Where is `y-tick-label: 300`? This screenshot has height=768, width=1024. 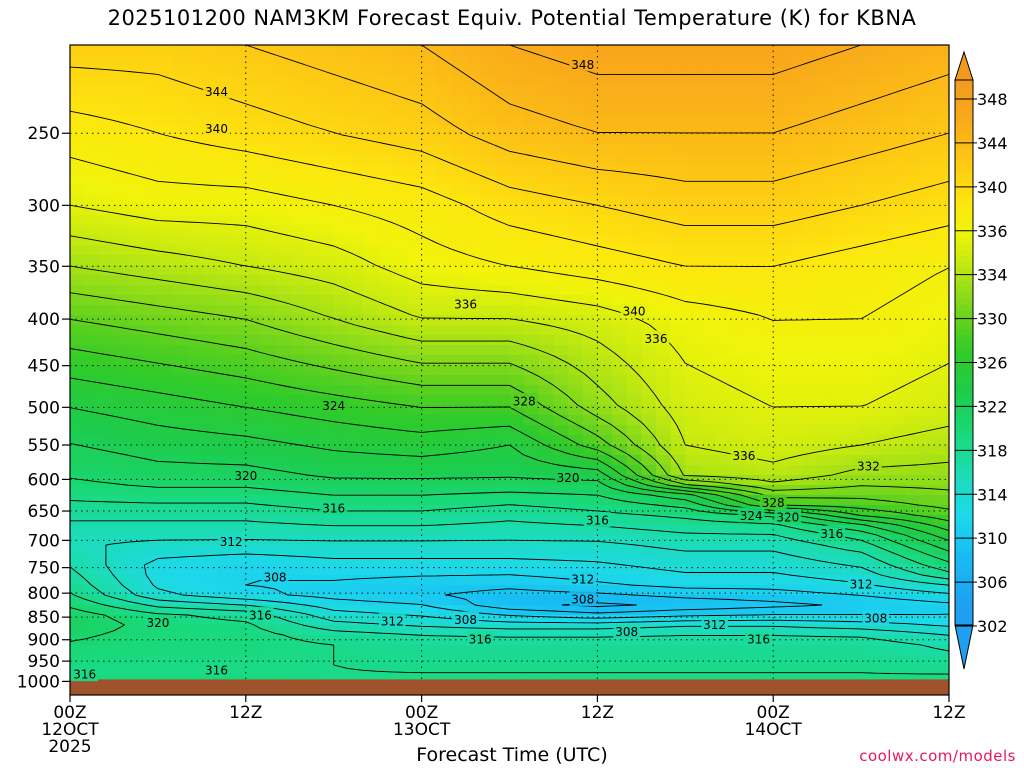 y-tick-label: 300 is located at coordinates (44, 206).